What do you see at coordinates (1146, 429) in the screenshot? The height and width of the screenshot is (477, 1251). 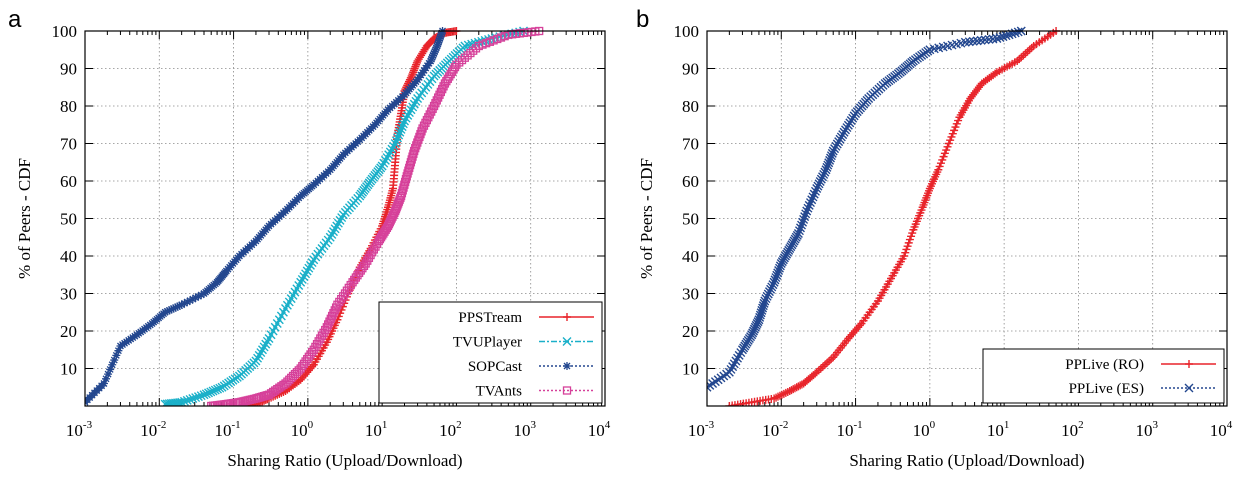 I see `x-tick-label: 10³` at bounding box center [1146, 429].